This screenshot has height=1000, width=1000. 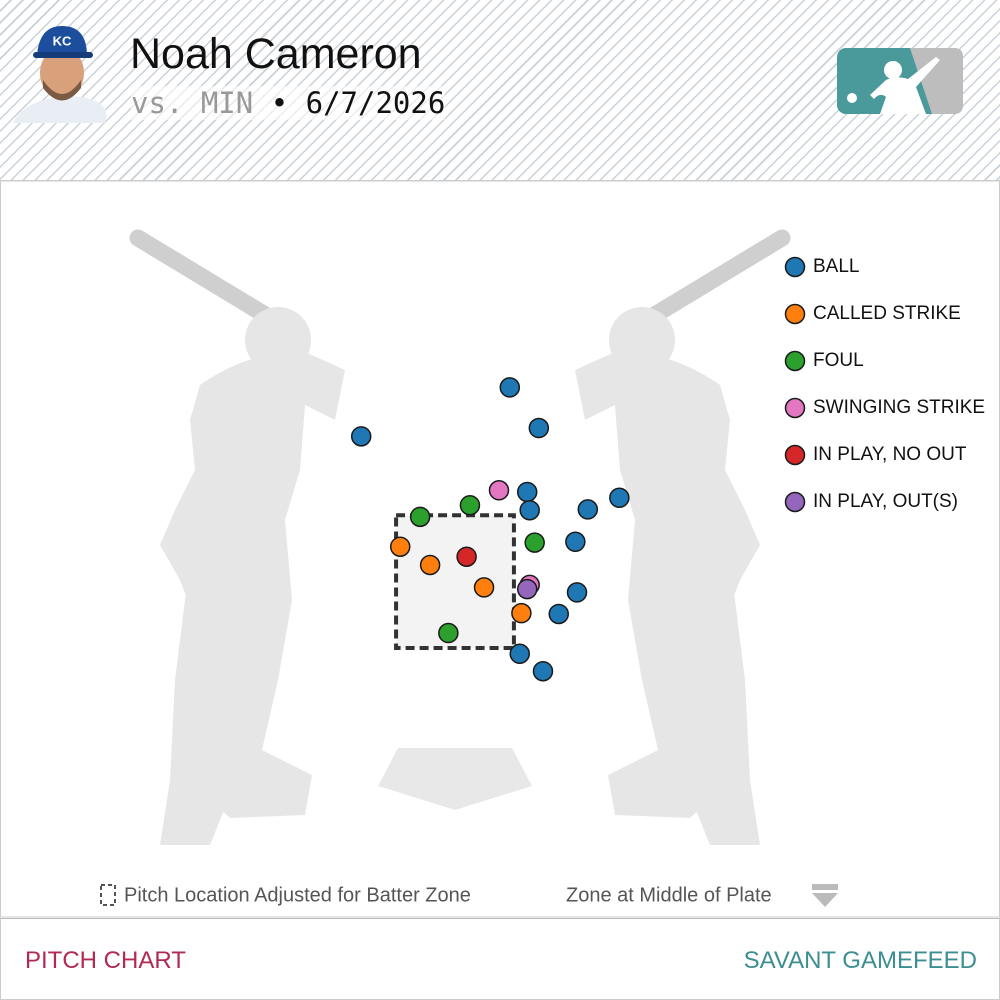 What do you see at coordinates (899, 407) in the screenshot?
I see `legend-label: SWINGING STRIKE` at bounding box center [899, 407].